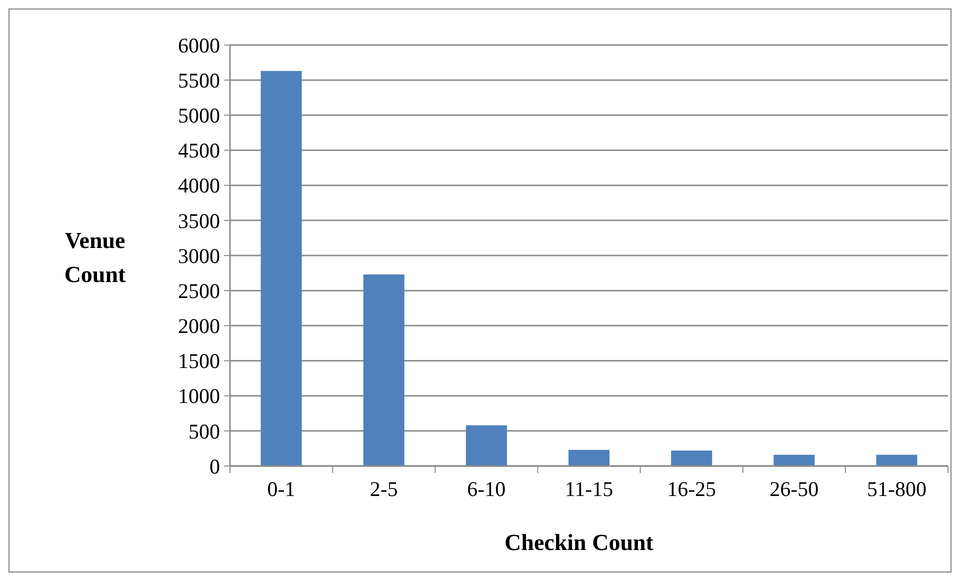 This screenshot has height=581, width=960. What do you see at coordinates (199, 290) in the screenshot?
I see `y-tick-label: 2500` at bounding box center [199, 290].